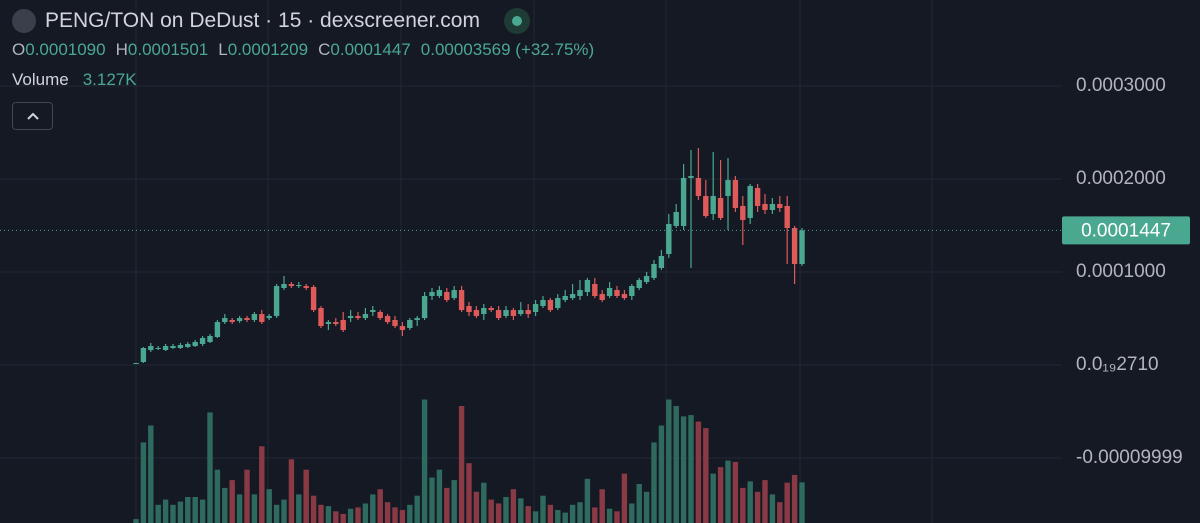  What do you see at coordinates (1121, 178) in the screenshot?
I see `y-tick-label: 0.0002000` at bounding box center [1121, 178].